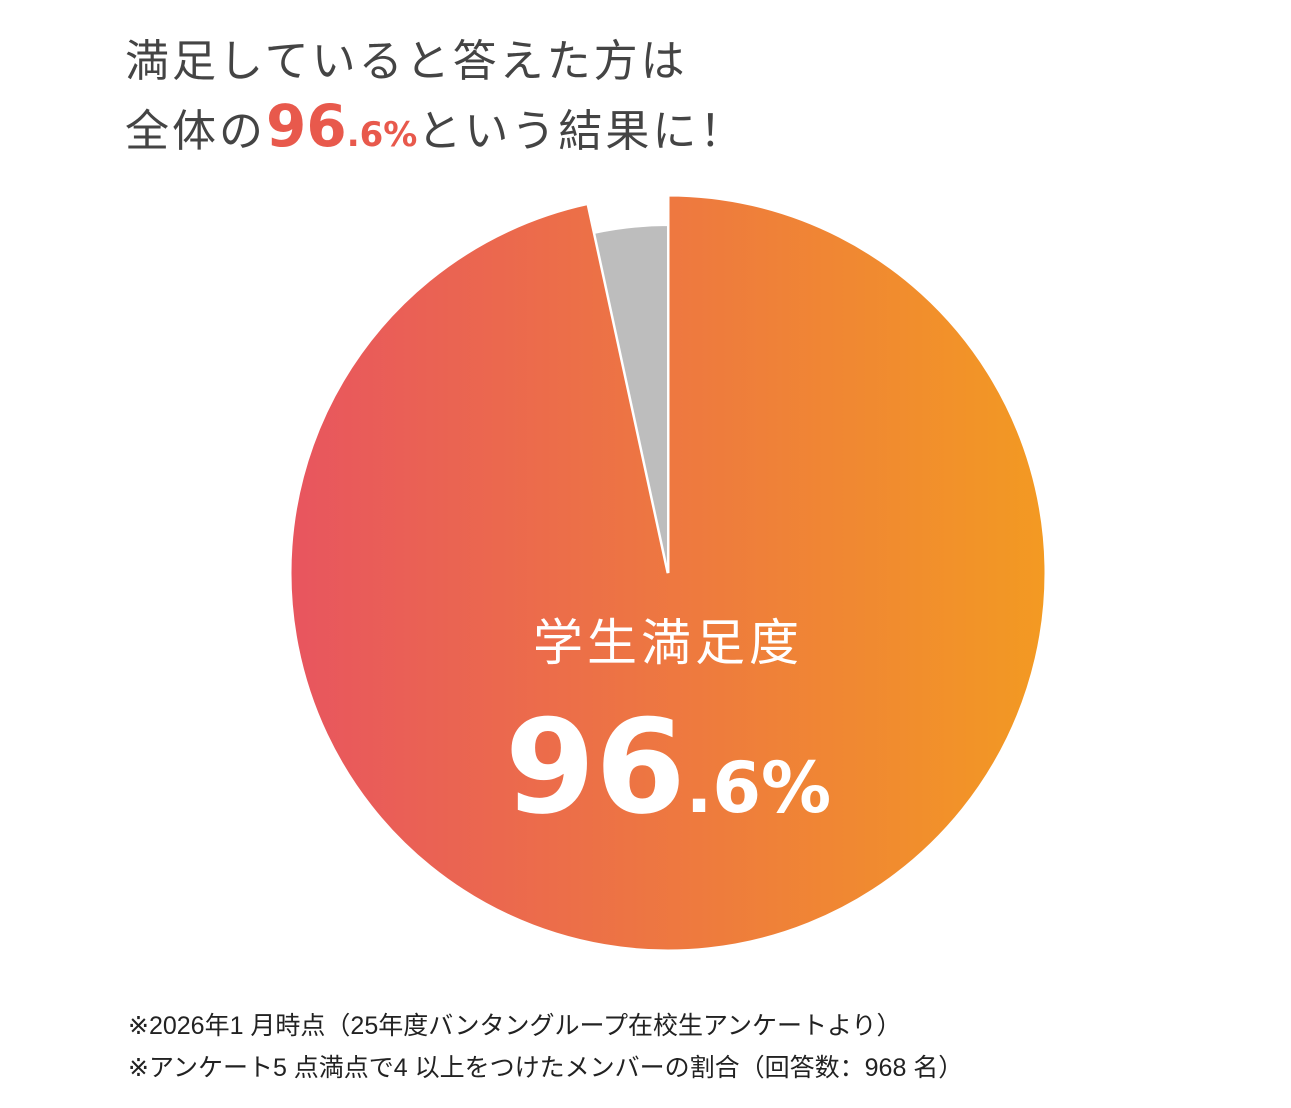 This screenshot has height=1108, width=1291. What do you see at coordinates (306, 126) in the screenshot?
I see `headline-value-int: 96` at bounding box center [306, 126].